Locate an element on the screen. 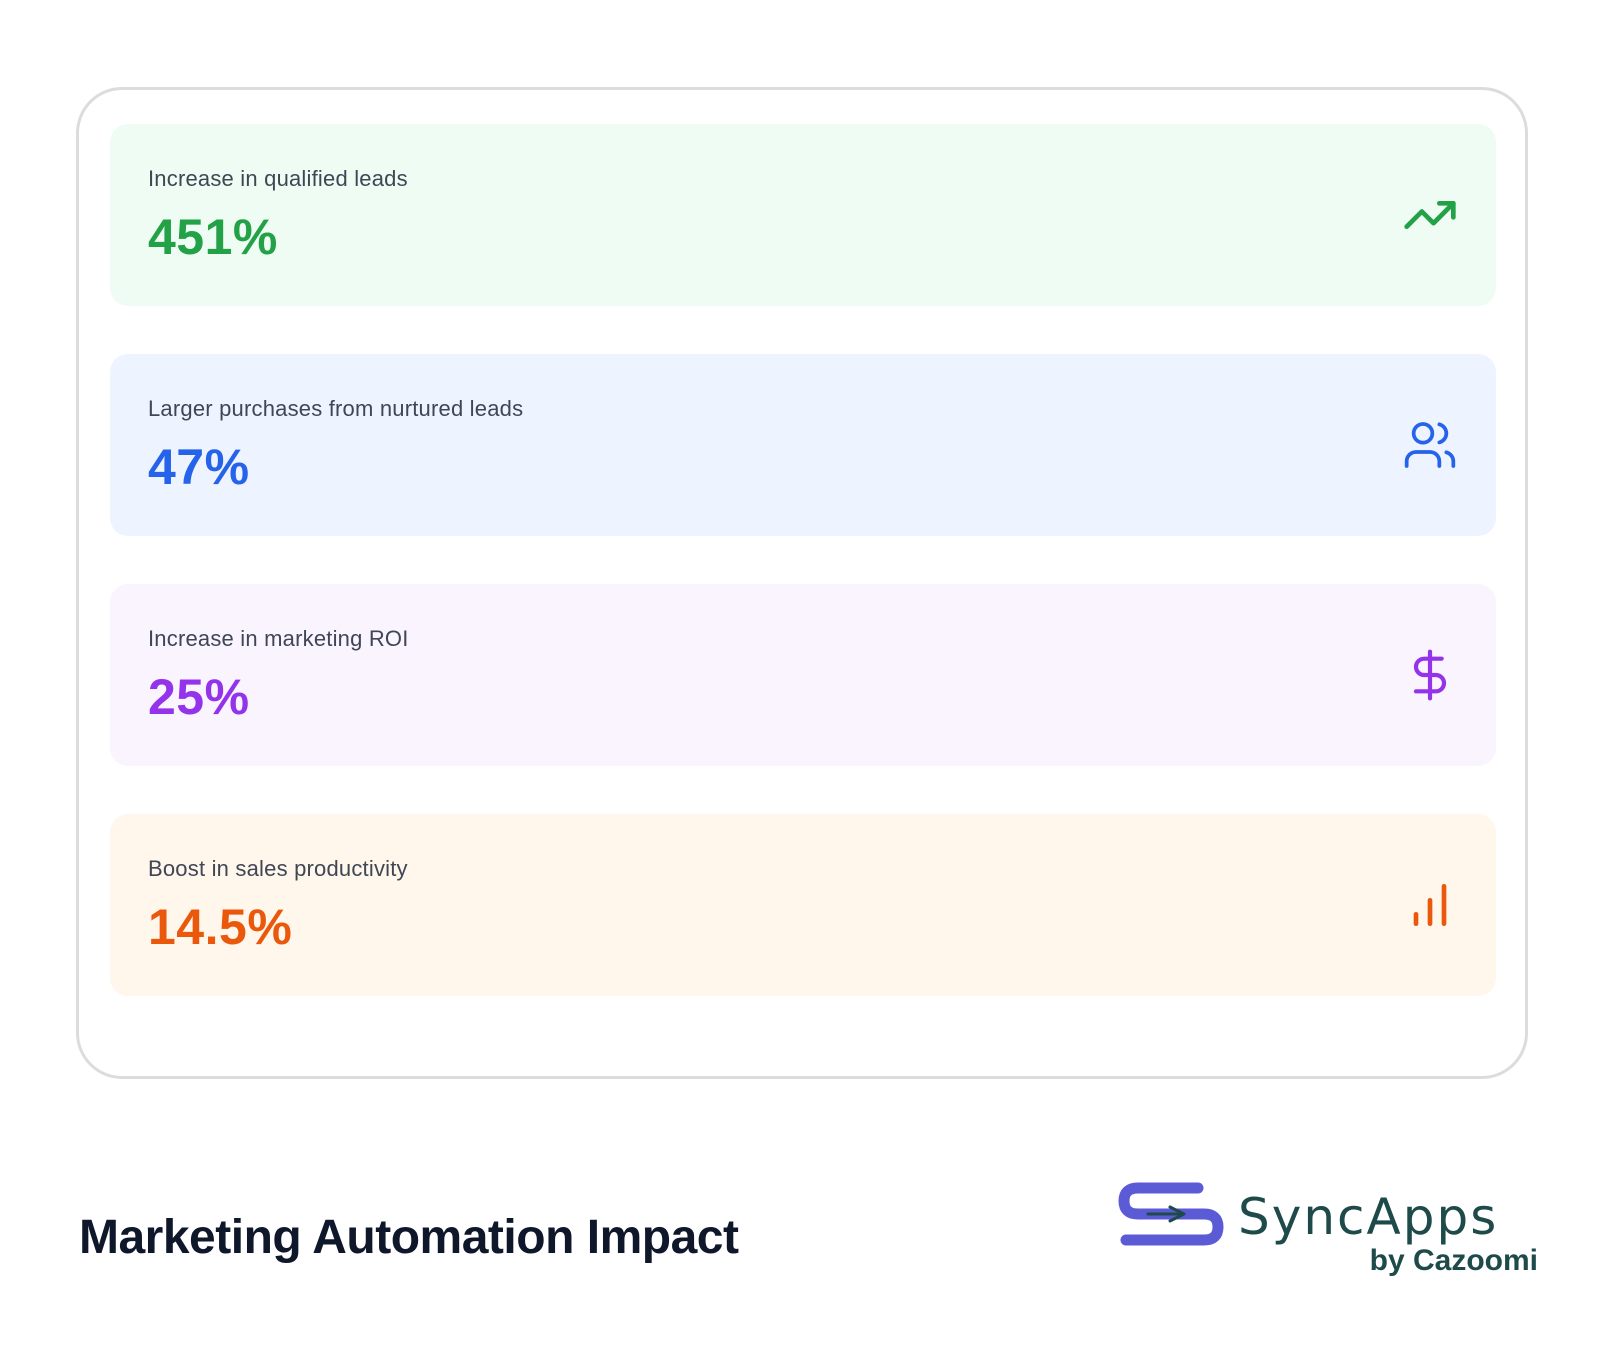  logo-wordmark: SyncApps is located at coordinates (1368, 1217).